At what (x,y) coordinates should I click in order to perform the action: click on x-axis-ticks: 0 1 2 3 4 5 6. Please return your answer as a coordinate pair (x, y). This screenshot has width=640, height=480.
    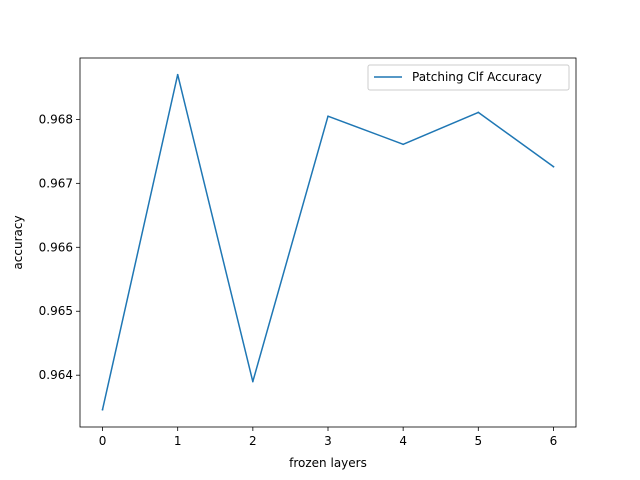
    Looking at the image, I should click on (328, 437).